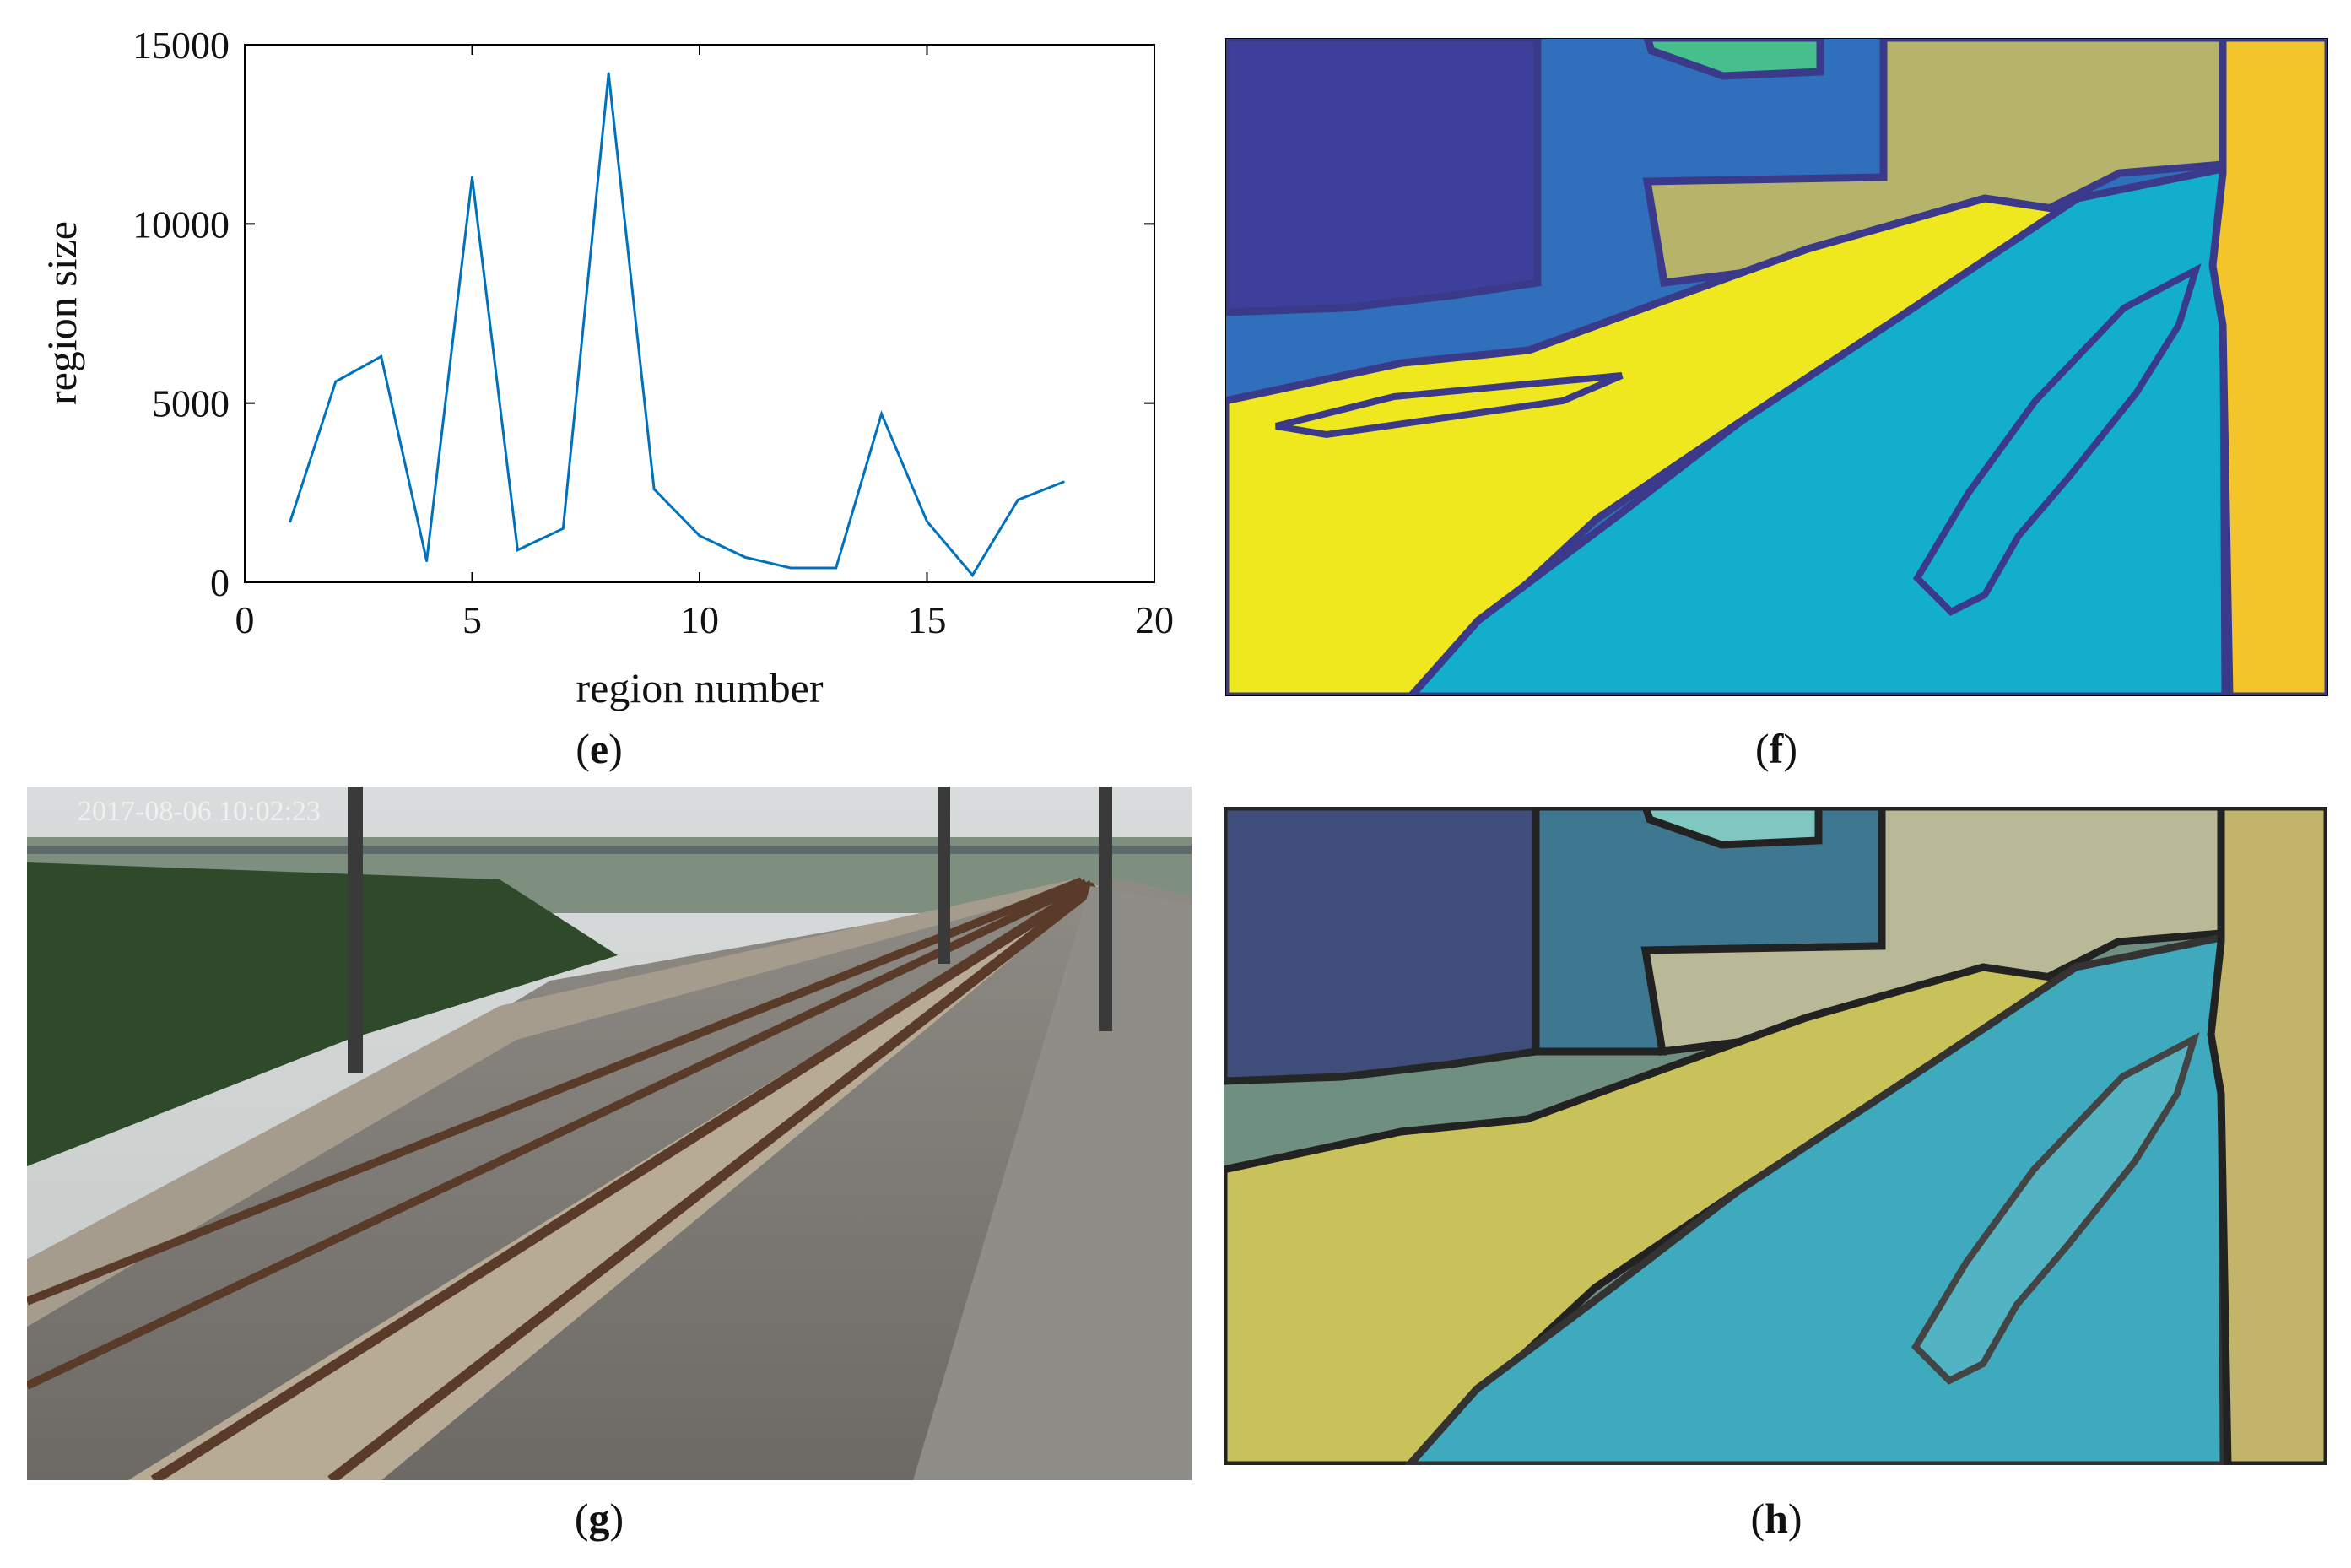  Describe the element at coordinates (1382, 946) in the screenshot. I see `overlay-region-dark-blue` at that location.